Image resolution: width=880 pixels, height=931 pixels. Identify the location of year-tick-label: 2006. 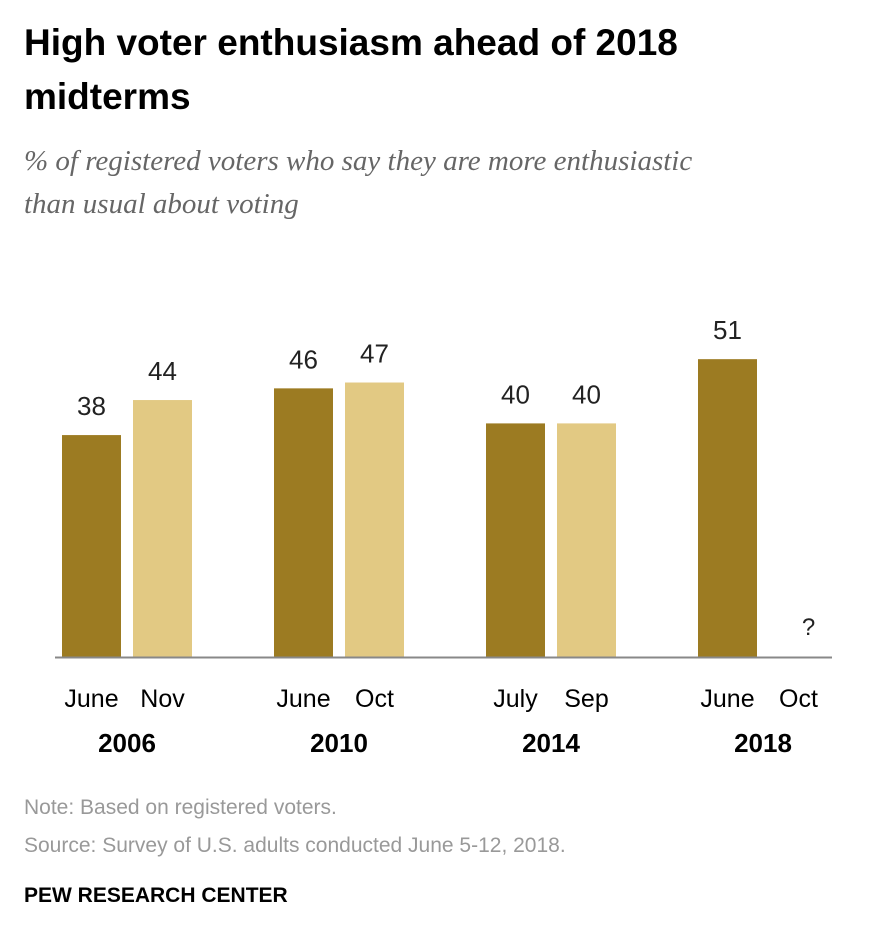
(127, 743).